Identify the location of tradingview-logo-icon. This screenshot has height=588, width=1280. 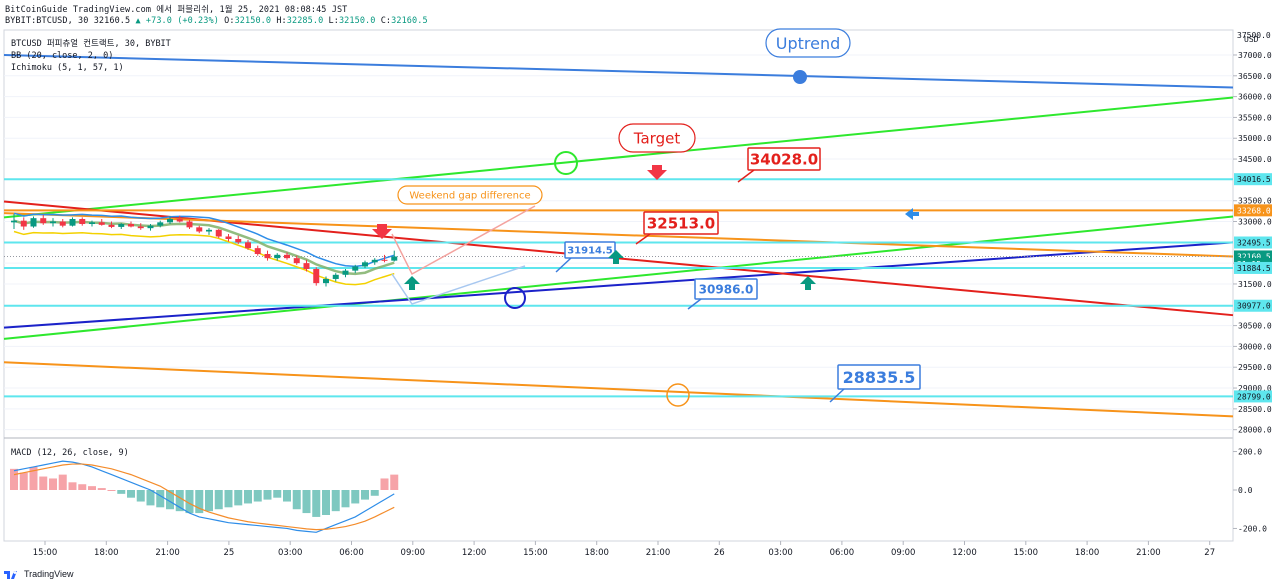
(10, 575).